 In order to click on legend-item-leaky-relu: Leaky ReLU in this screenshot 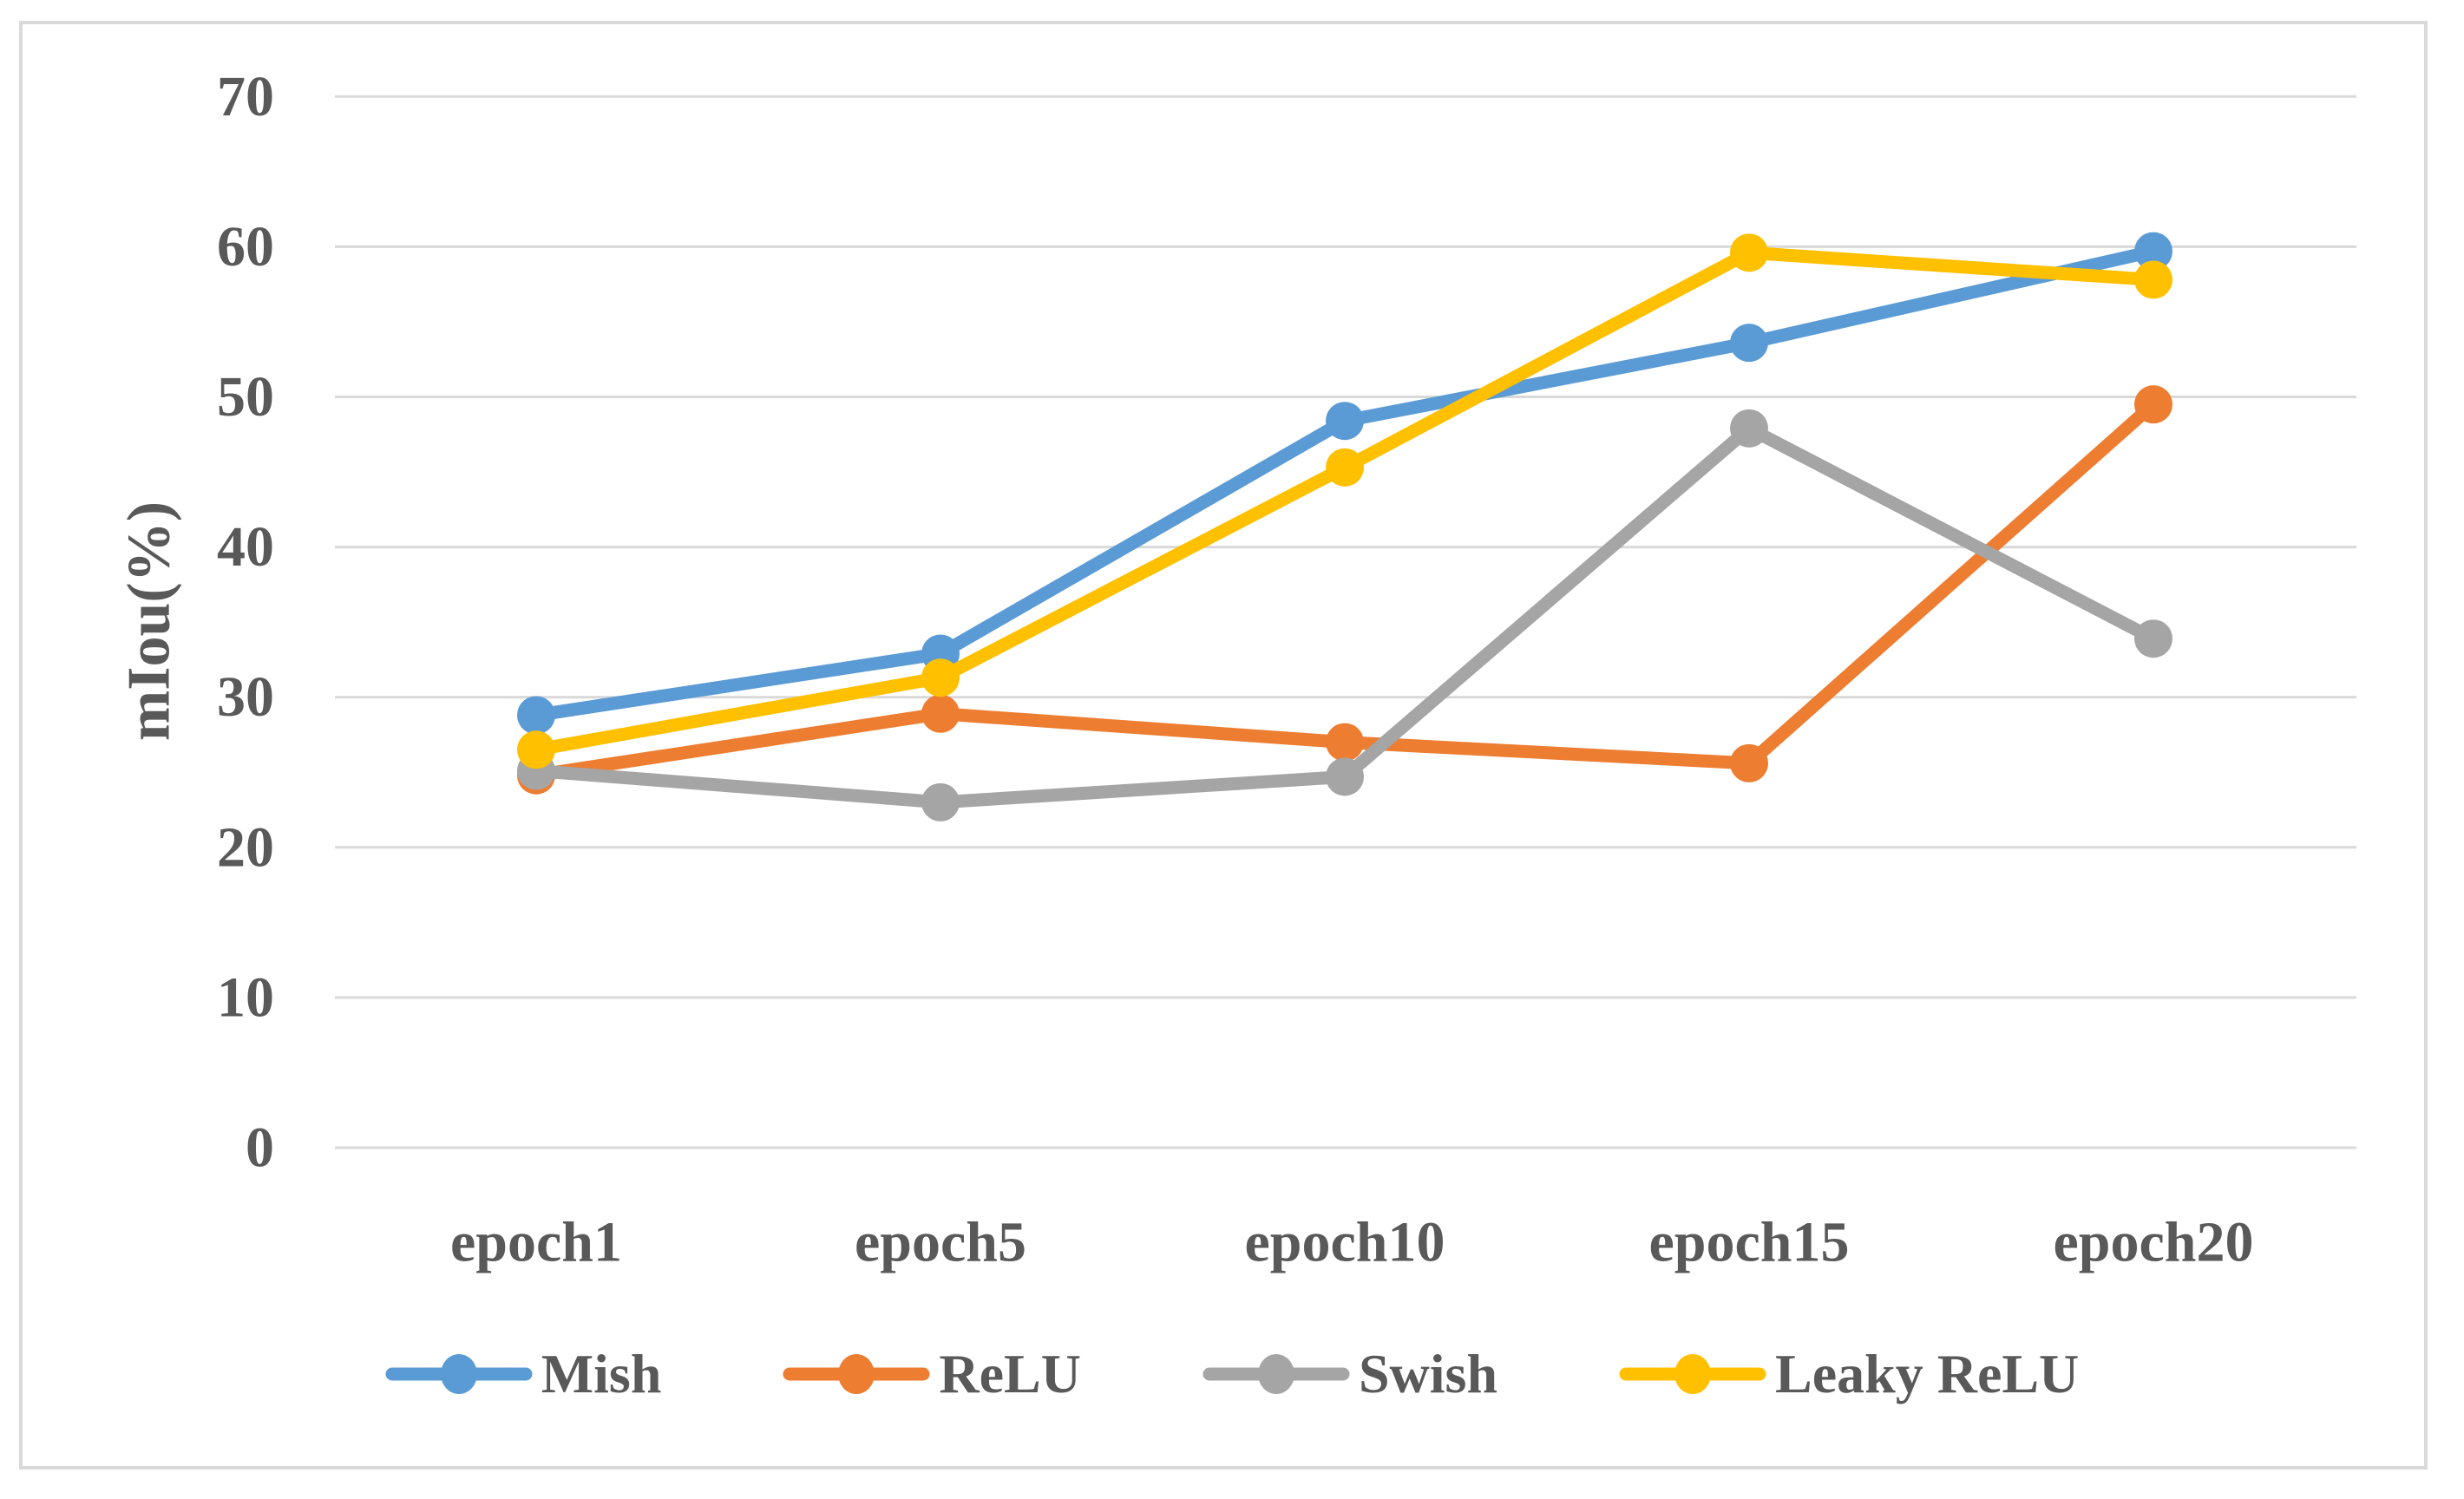, I will do `click(1849, 1374)`.